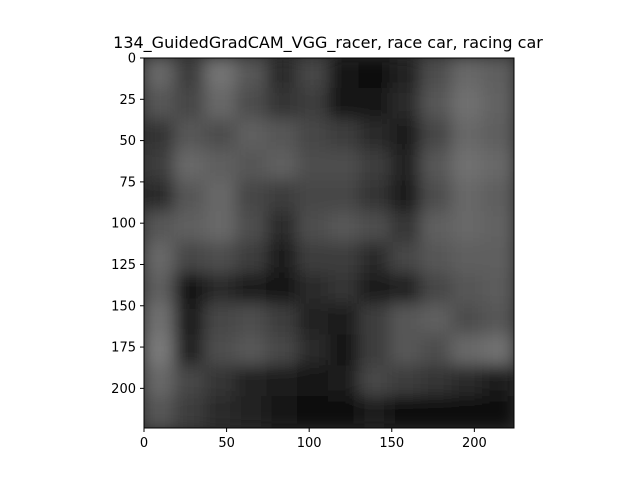  What do you see at coordinates (123, 348) in the screenshot?
I see `y-tick-label: 175` at bounding box center [123, 348].